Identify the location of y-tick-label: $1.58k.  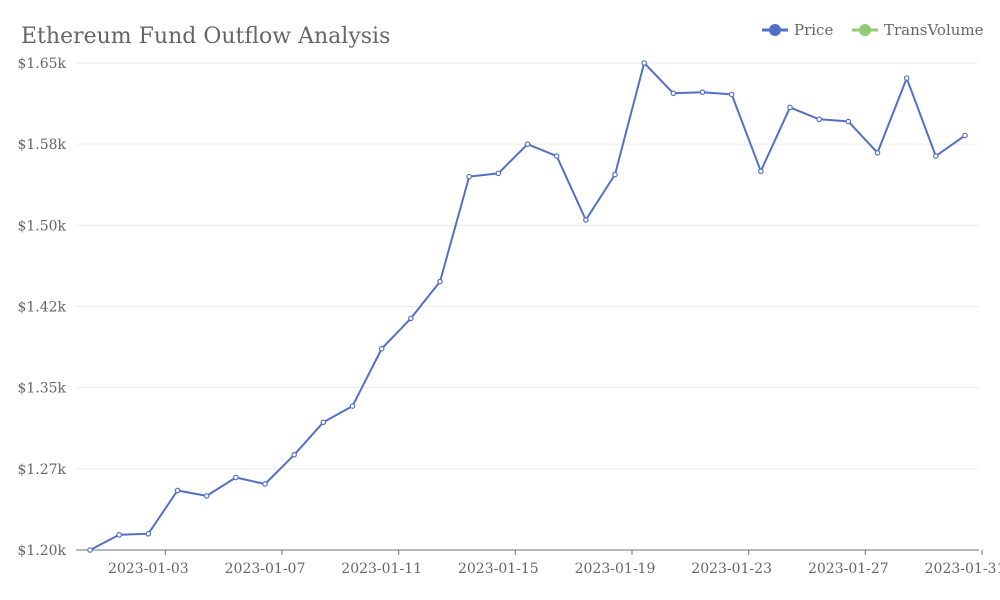
(41, 145).